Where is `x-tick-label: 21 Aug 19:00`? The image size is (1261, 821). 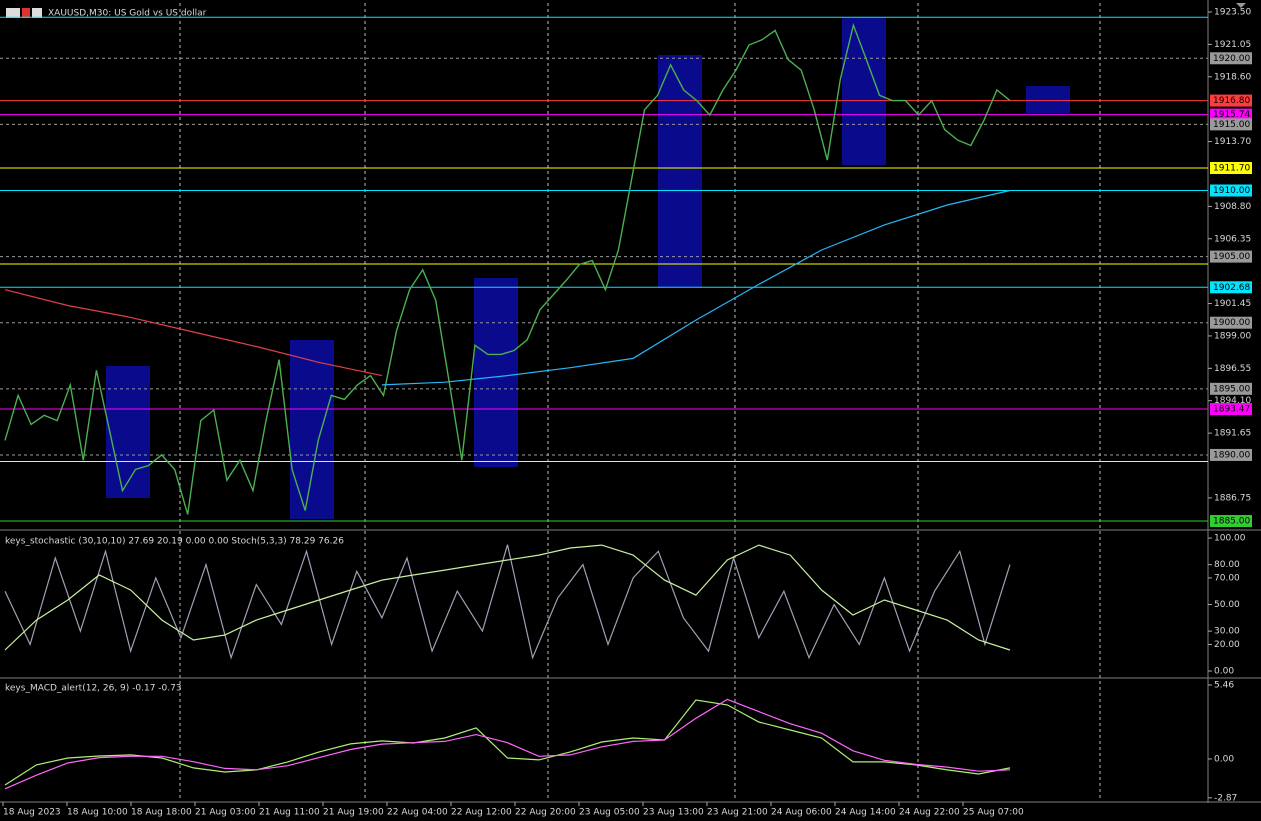 x-tick-label: 21 Aug 19:00 is located at coordinates (353, 813).